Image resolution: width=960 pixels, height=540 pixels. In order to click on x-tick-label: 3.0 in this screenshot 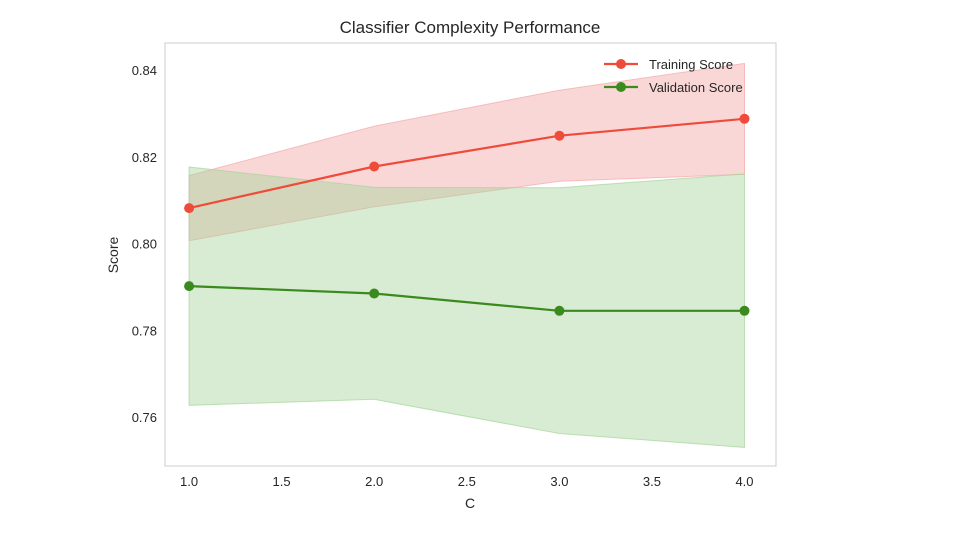, I will do `click(559, 481)`.